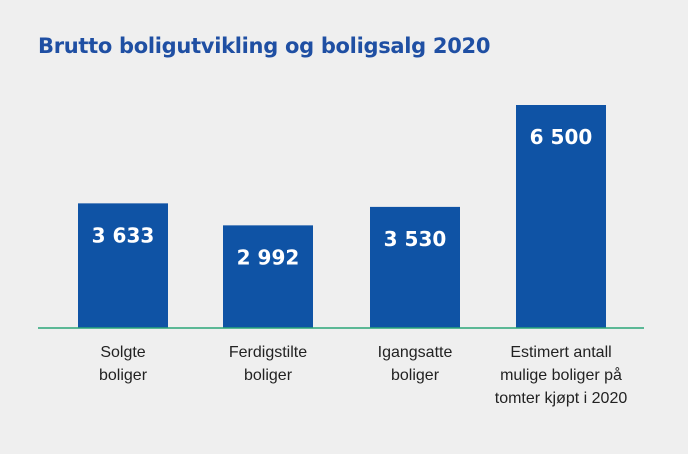 This screenshot has height=454, width=688. I want to click on category-label-1-line-1: Solgte, so click(122, 352).